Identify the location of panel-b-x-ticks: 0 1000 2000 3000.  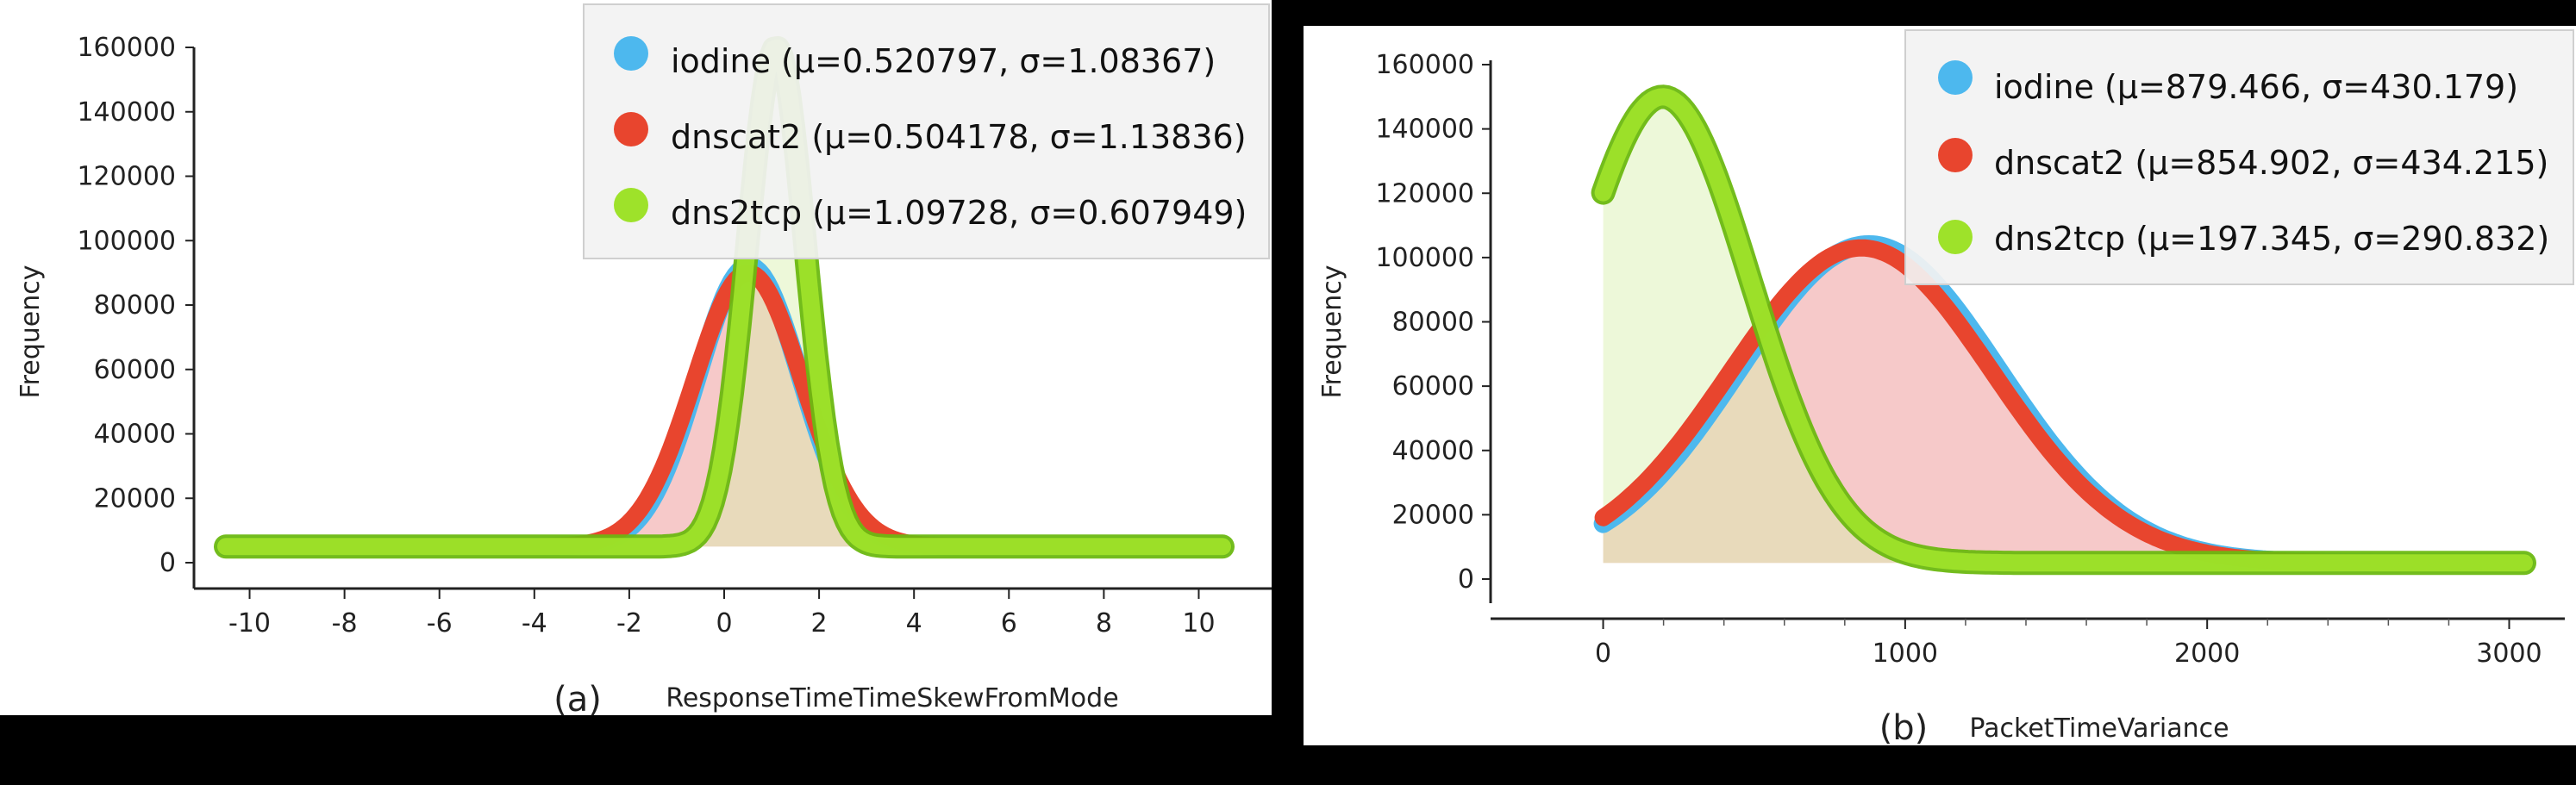
(2068, 644).